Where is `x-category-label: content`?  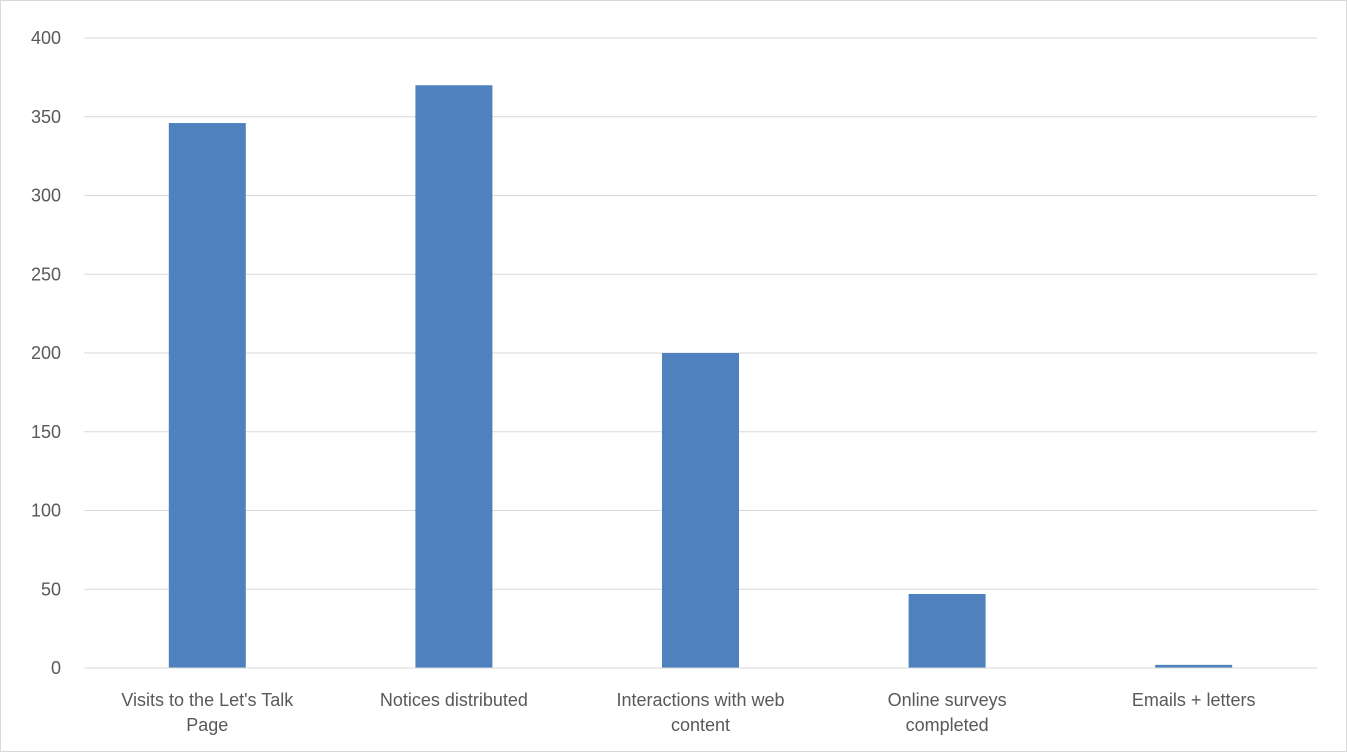 x-category-label: content is located at coordinates (700, 725).